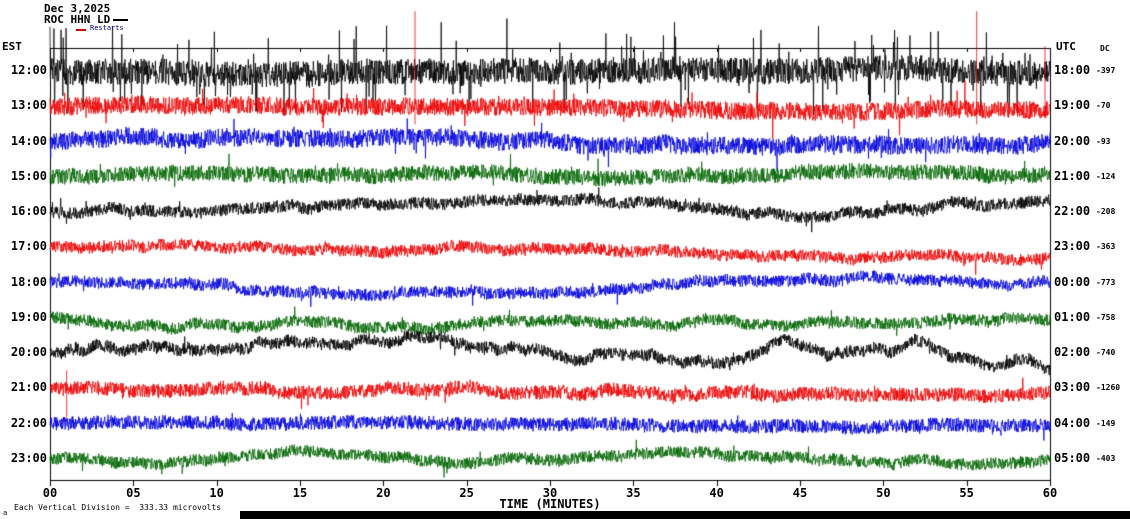 This screenshot has height=519, width=1130. Describe the element at coordinates (5, 513) in the screenshot. I see `corner-mark: a` at that location.